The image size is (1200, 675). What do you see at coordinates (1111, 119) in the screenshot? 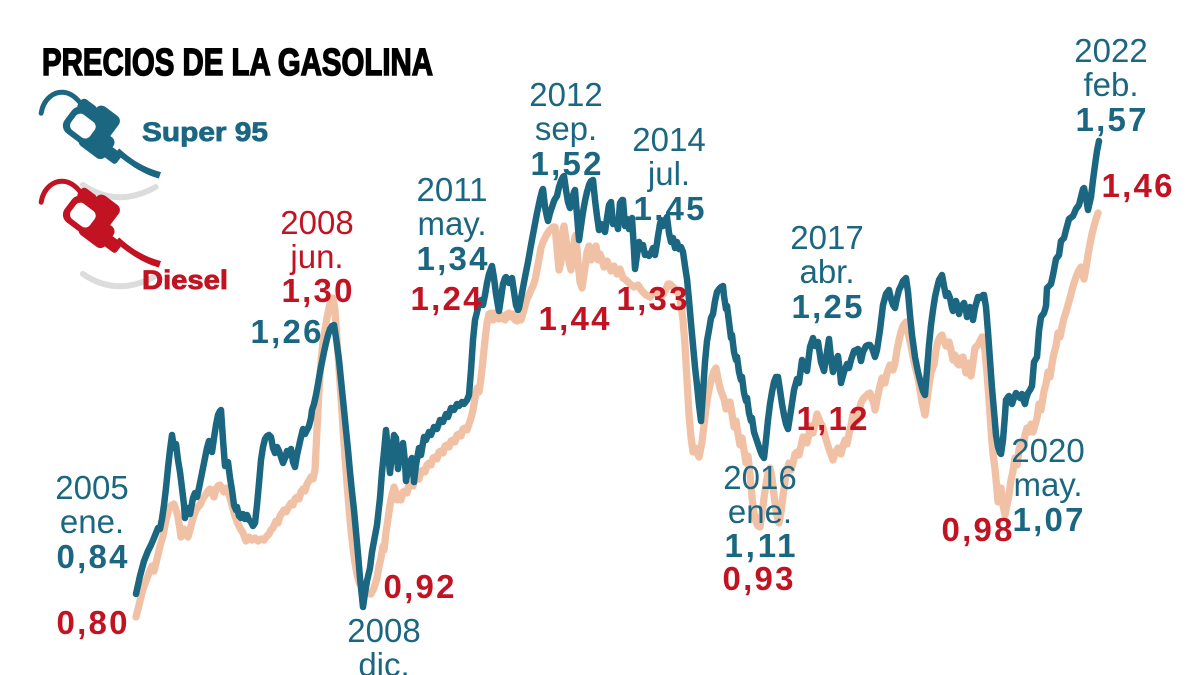
I see `svg-text: 1,57` at bounding box center [1111, 119].